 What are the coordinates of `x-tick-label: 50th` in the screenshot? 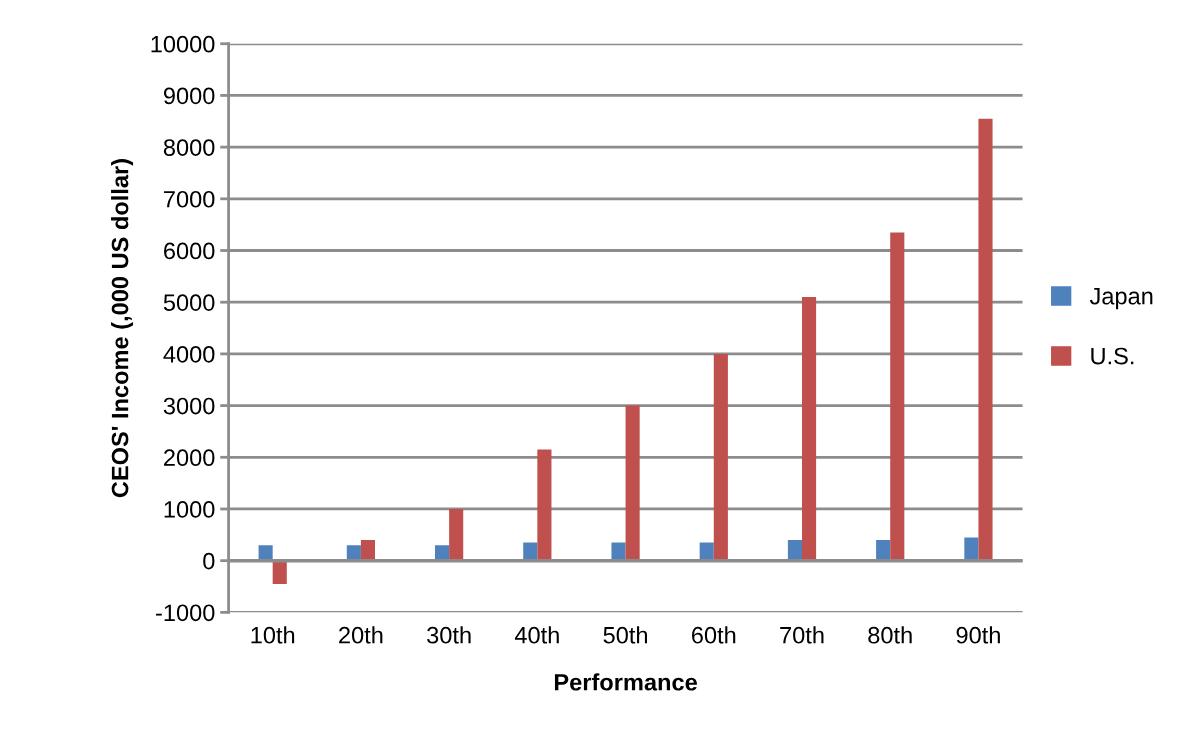 It's located at (625, 635).